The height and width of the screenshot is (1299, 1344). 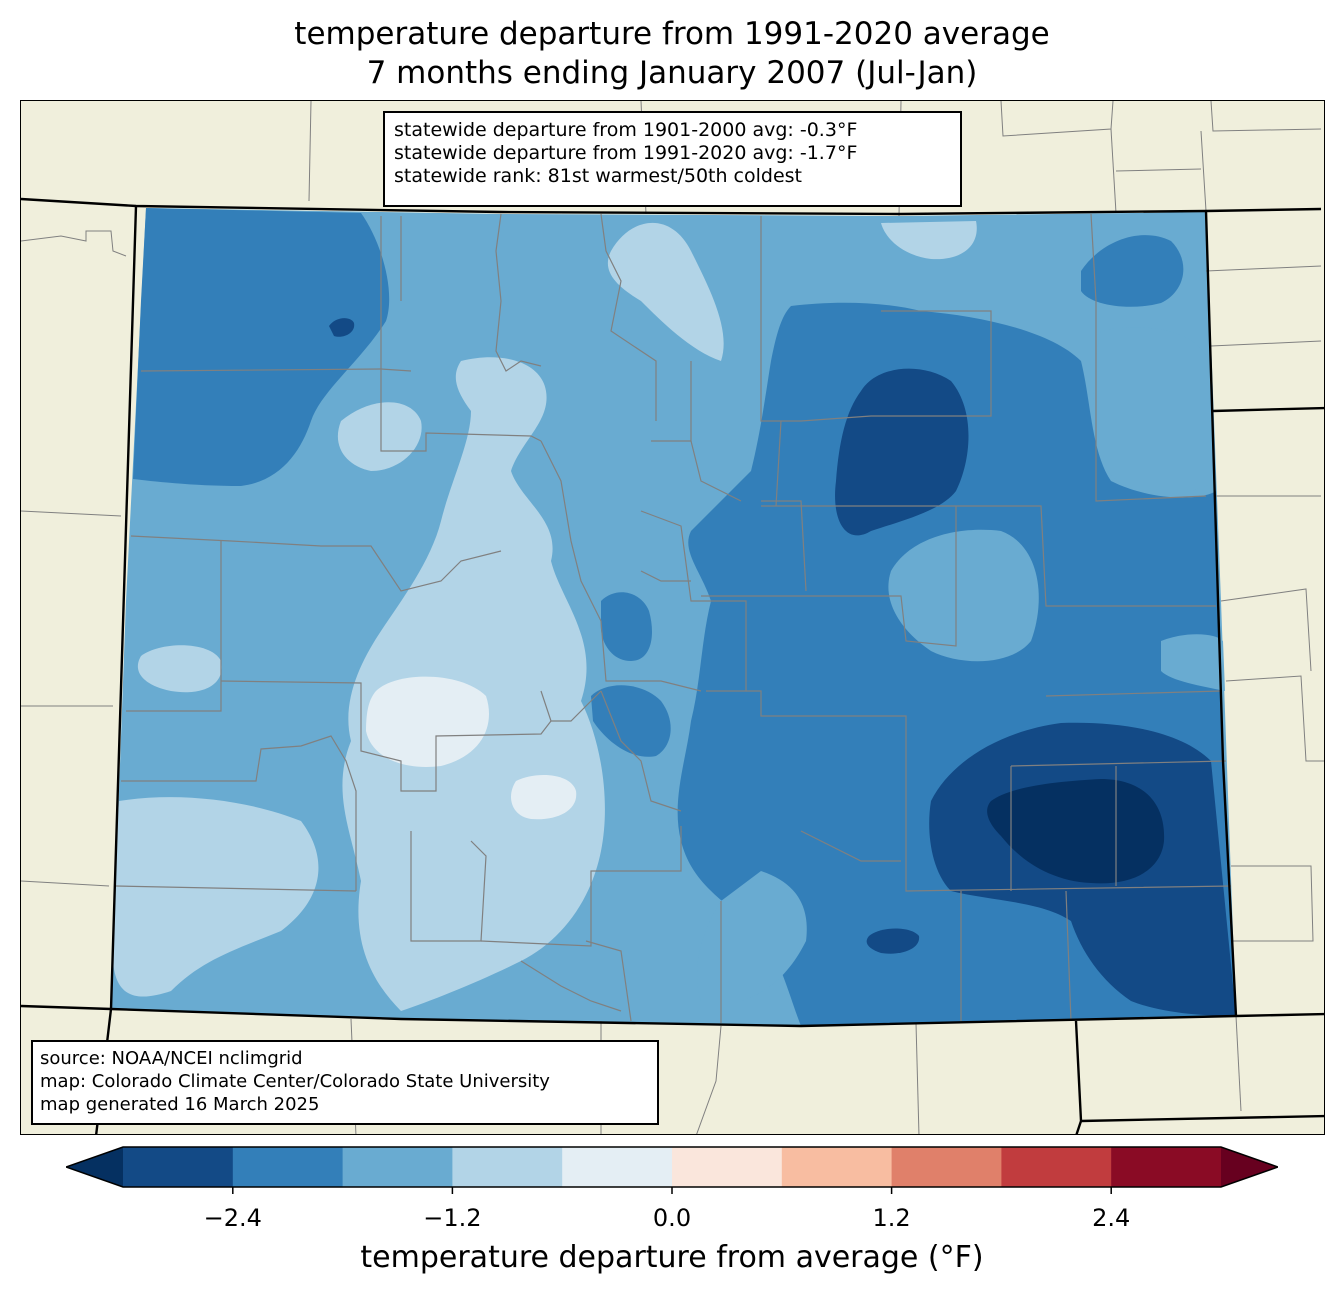 I want to click on contour-light-northeast, so click(x=929, y=240).